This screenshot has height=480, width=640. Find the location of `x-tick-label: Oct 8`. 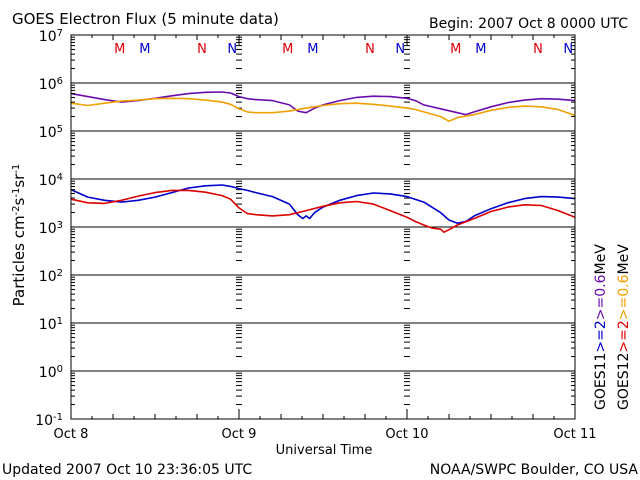

x-tick-label: Oct 8 is located at coordinates (71, 434).